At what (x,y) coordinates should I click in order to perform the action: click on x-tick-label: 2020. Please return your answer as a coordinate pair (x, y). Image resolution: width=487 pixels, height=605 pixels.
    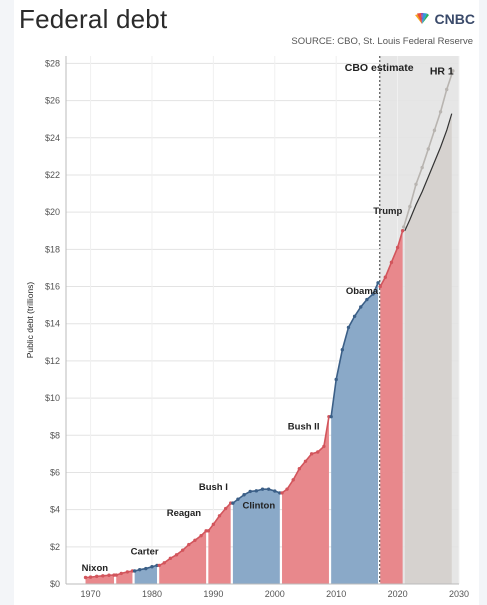
    Looking at the image, I should click on (398, 594).